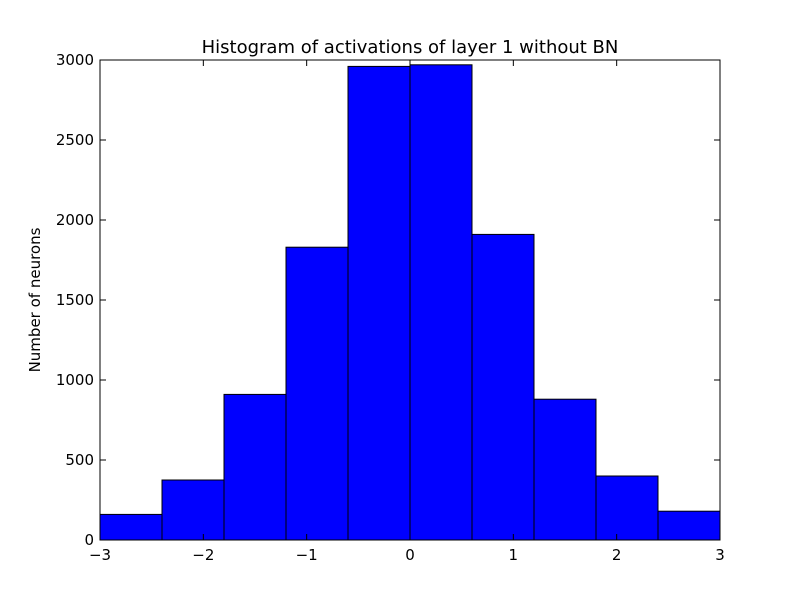 This screenshot has width=800, height=600. I want to click on y-tick-label: 2000, so click(75, 220).